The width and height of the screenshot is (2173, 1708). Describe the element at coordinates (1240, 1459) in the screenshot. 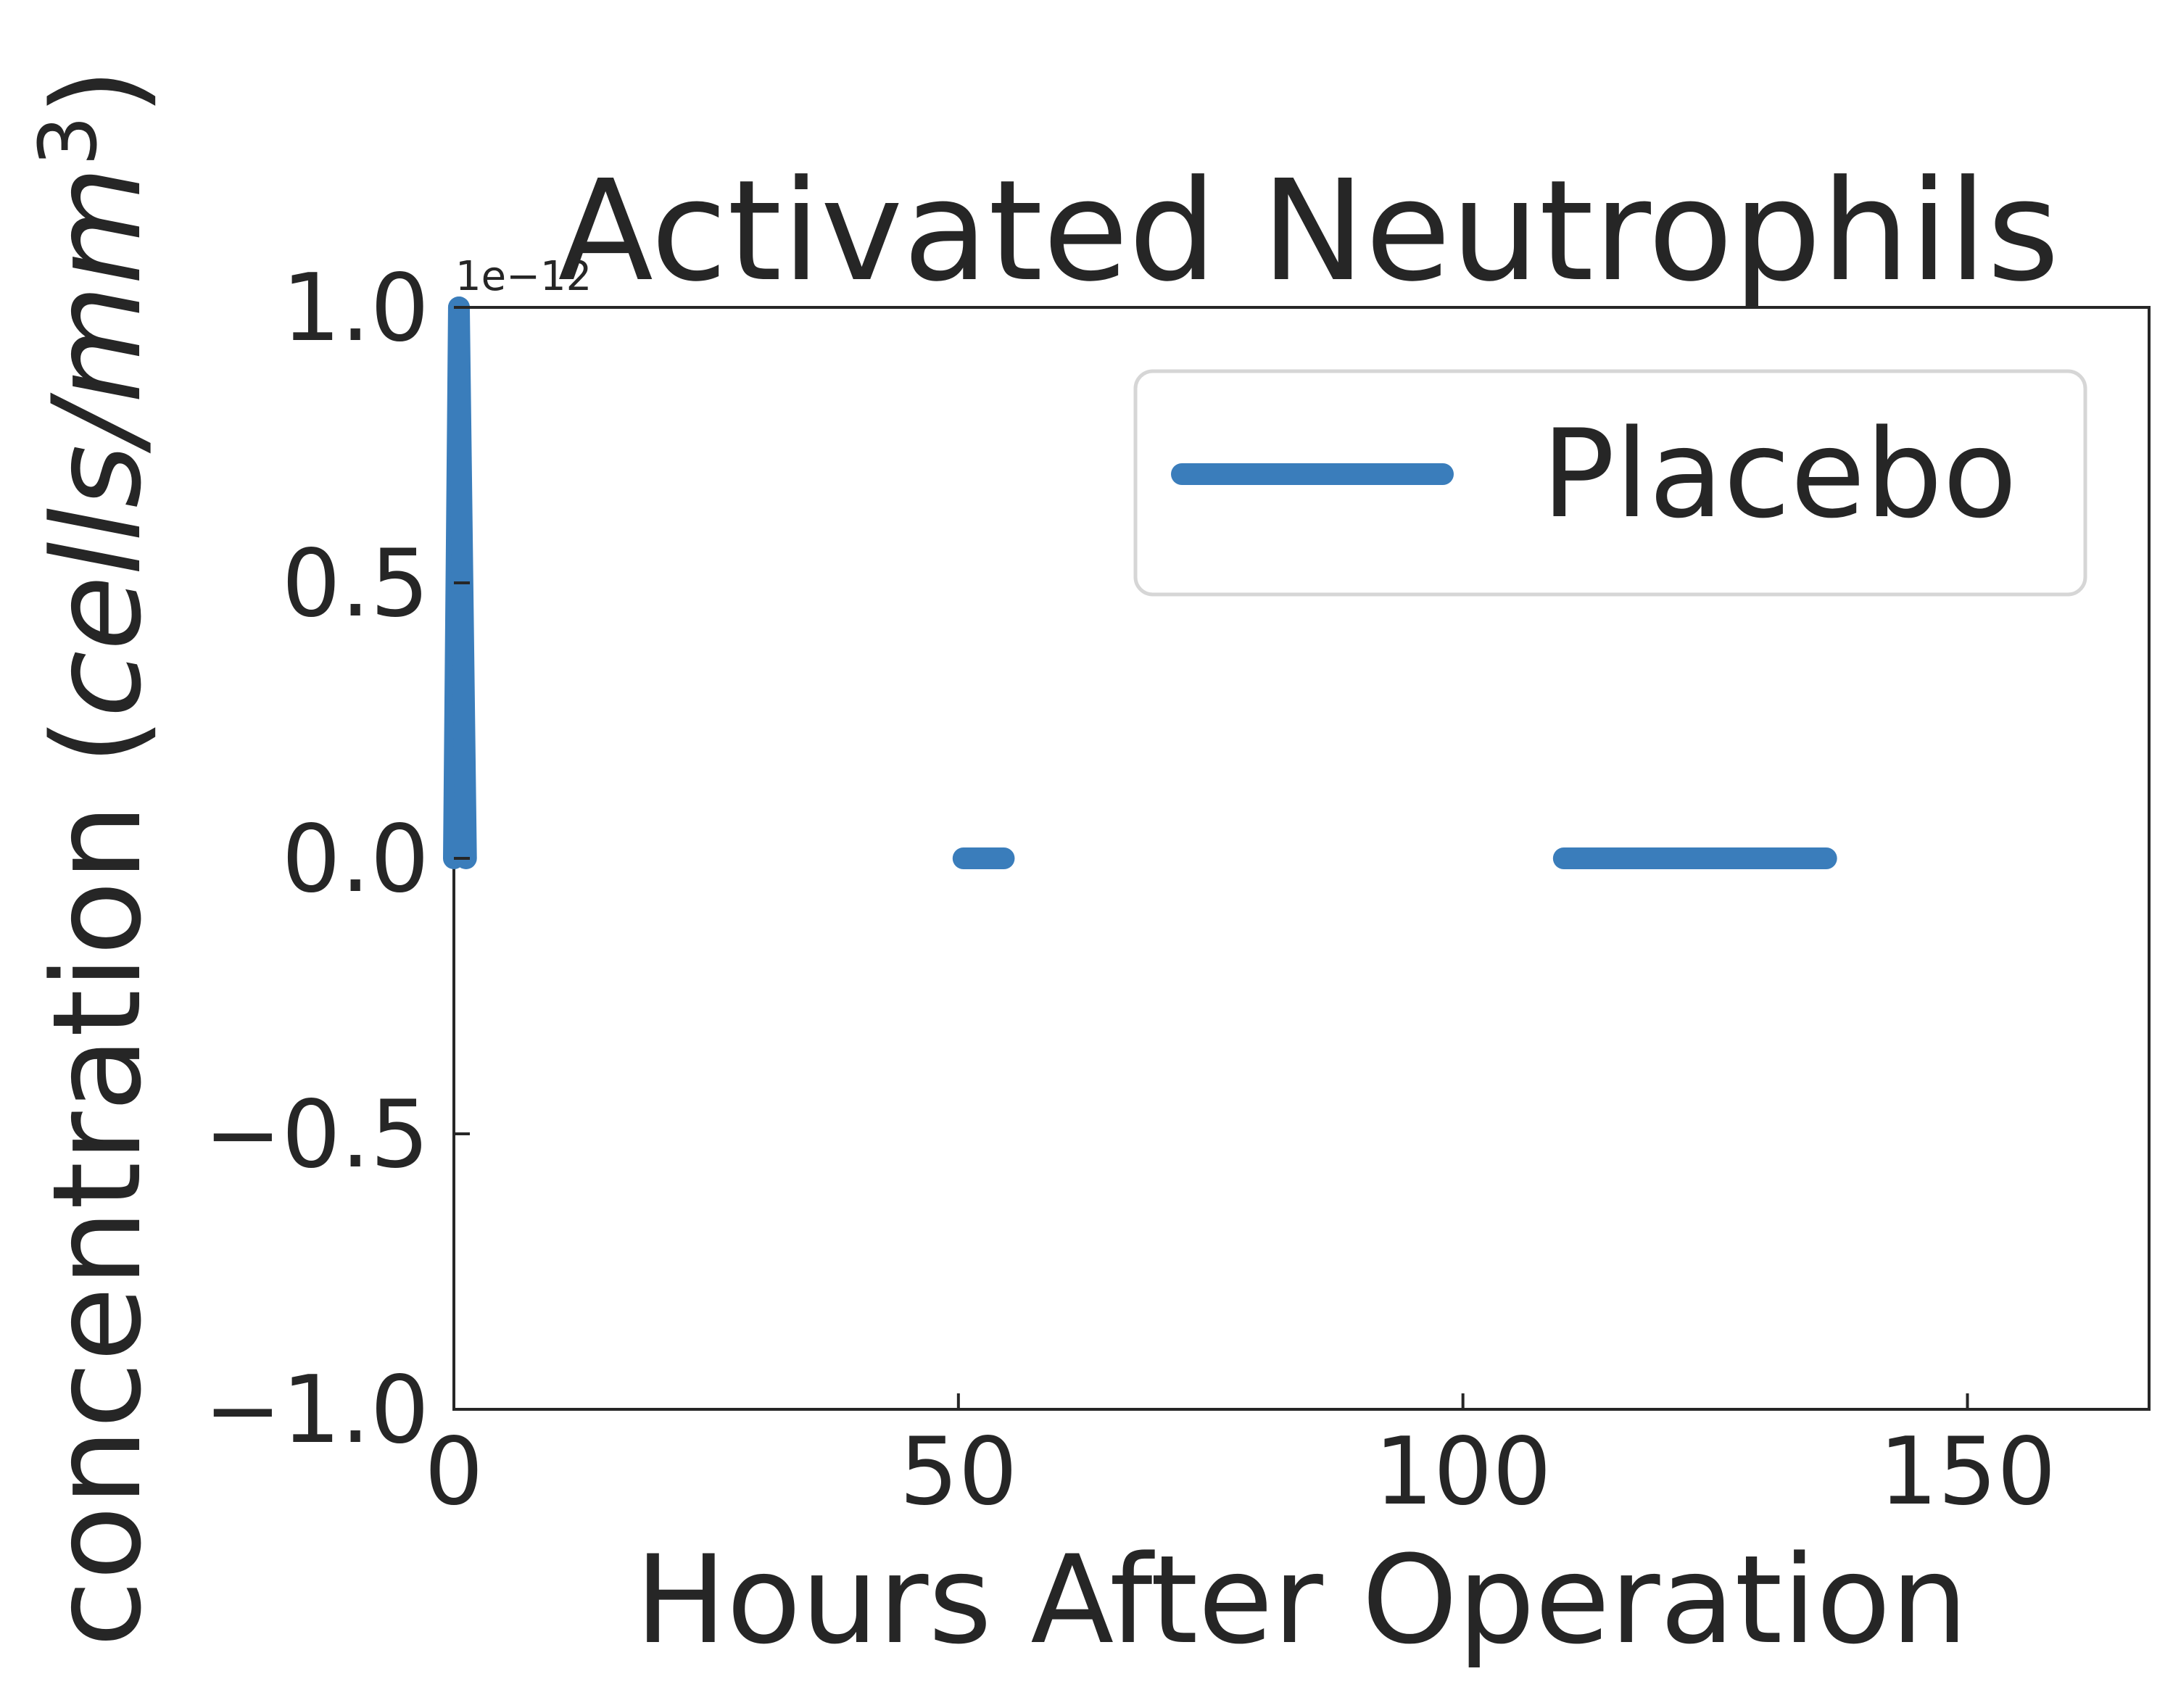

I see `x-axis-ticks: 0 50 100 150` at that location.